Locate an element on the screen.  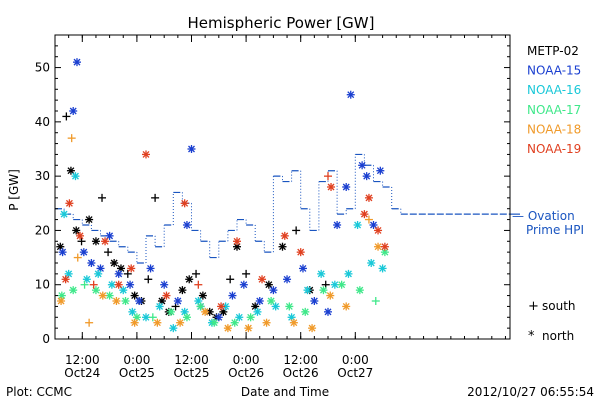
chart-title: Hemispheric Power [GW] is located at coordinates (281, 23).